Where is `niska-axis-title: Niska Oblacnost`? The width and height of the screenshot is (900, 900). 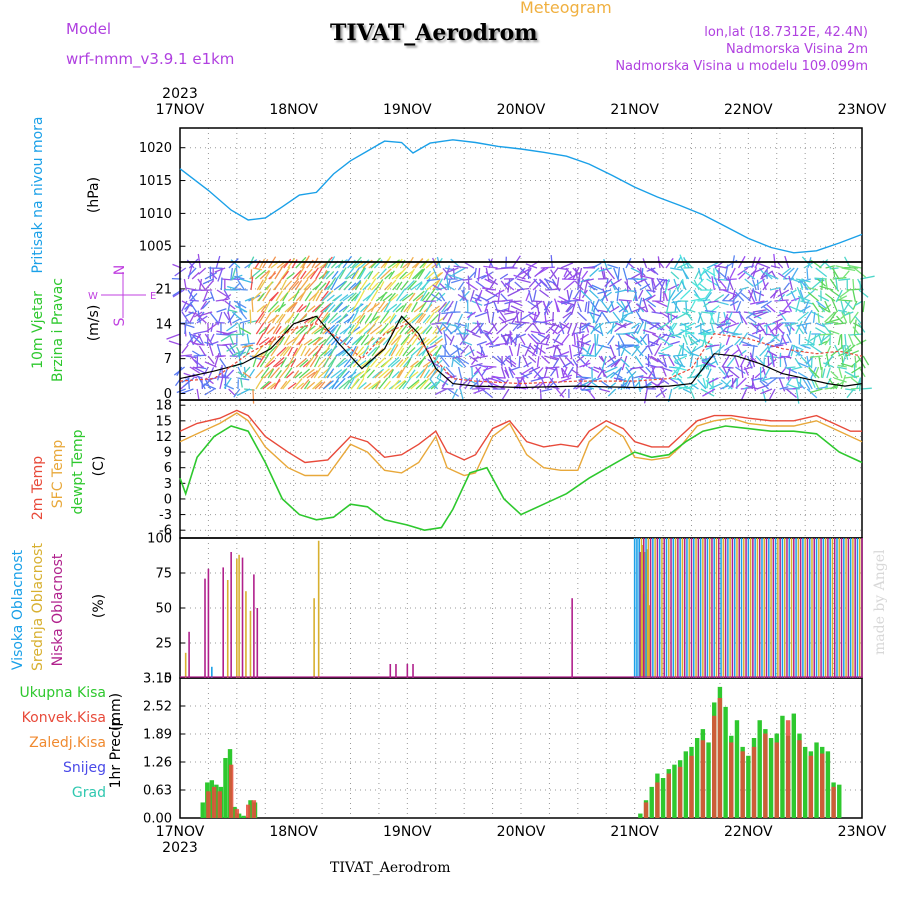
niska-axis-title: Niska Oblacnost is located at coordinates (58, 609).